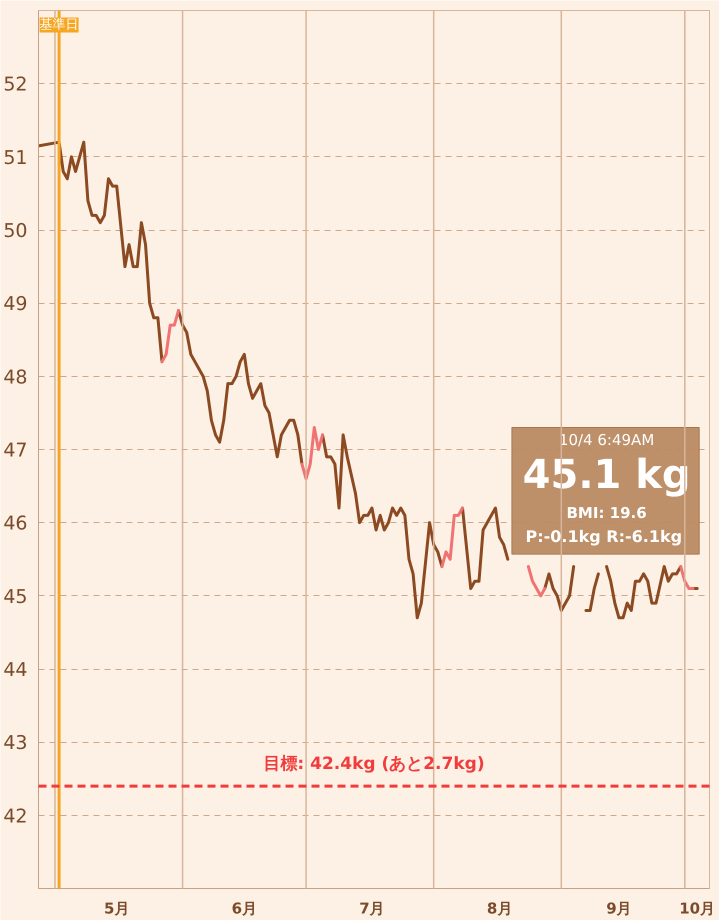 This screenshot has height=920, width=719. What do you see at coordinates (15, 231) in the screenshot?
I see `y-tick-label: 50` at bounding box center [15, 231].